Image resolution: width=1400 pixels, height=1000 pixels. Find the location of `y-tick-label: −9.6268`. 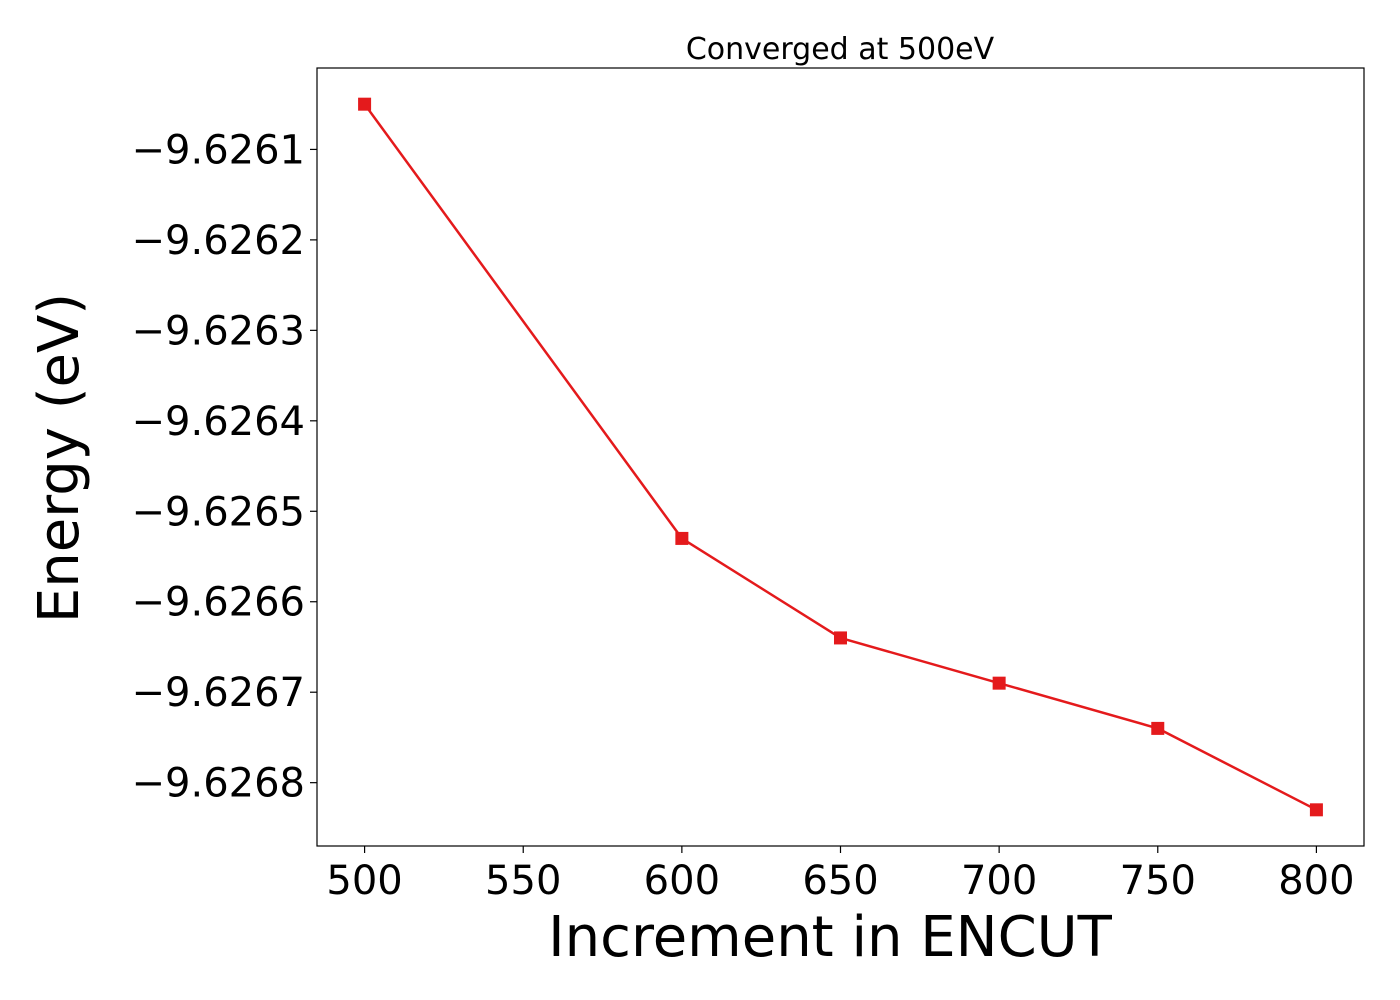

y-tick-label: −9.6268 is located at coordinates (218, 784).